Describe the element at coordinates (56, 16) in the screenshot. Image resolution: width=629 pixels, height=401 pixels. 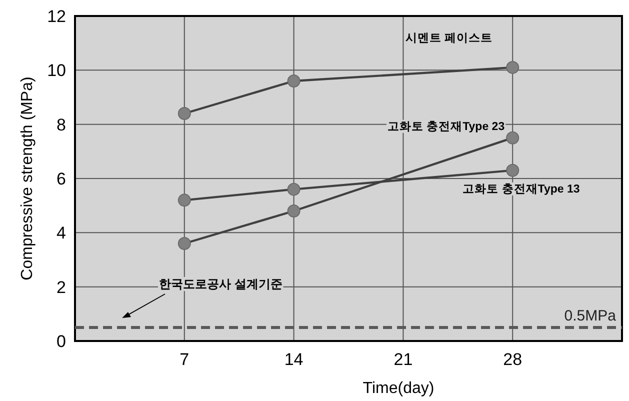
I see `y-tick-label: 12` at that location.